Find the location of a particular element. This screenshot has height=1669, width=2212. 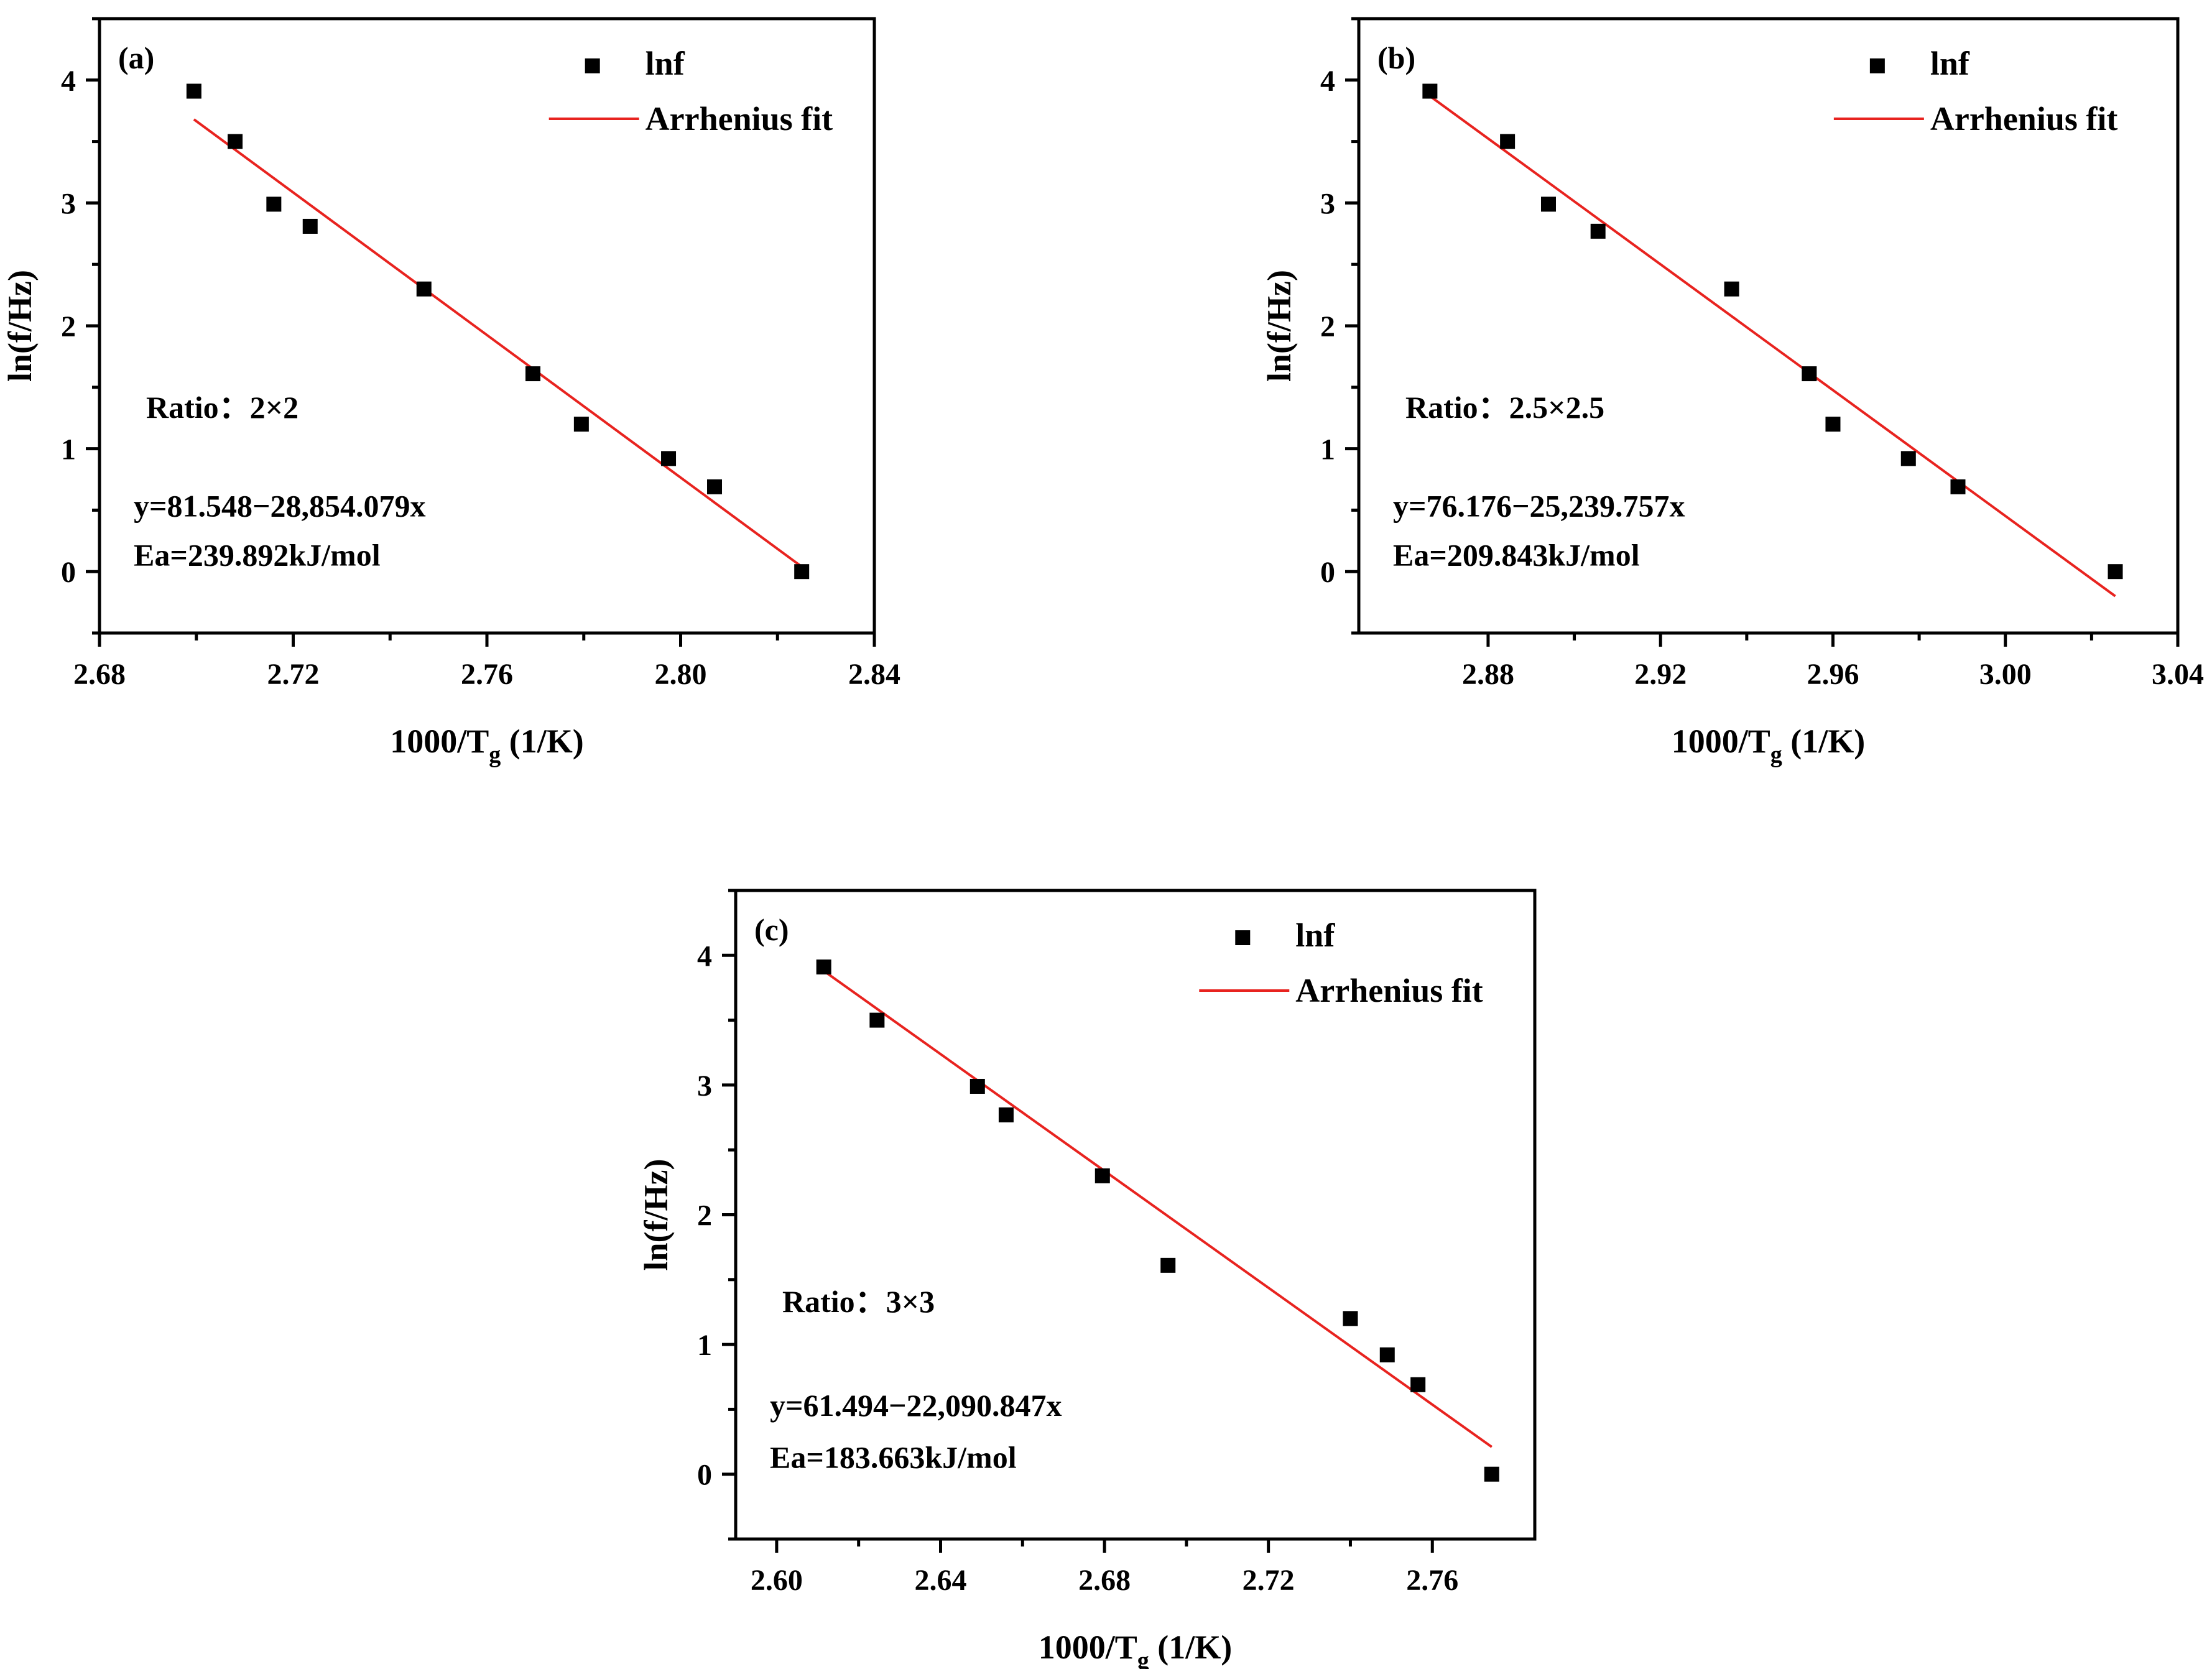

x-tick-label: 2.64 is located at coordinates (940, 1580).